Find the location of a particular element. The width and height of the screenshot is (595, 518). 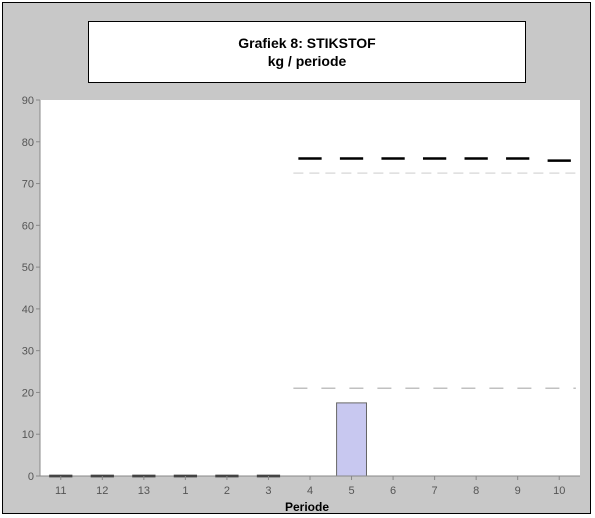

bar is located at coordinates (351, 439).